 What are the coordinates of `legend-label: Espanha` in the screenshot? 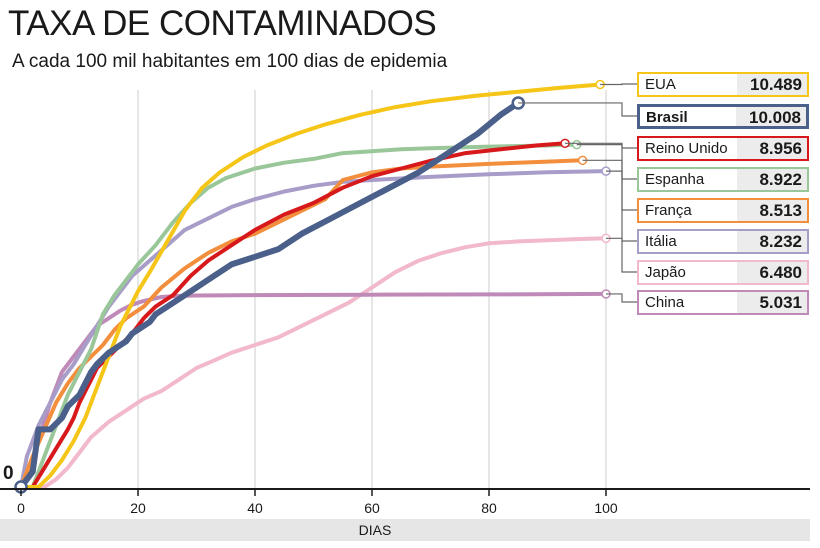 It's located at (675, 179).